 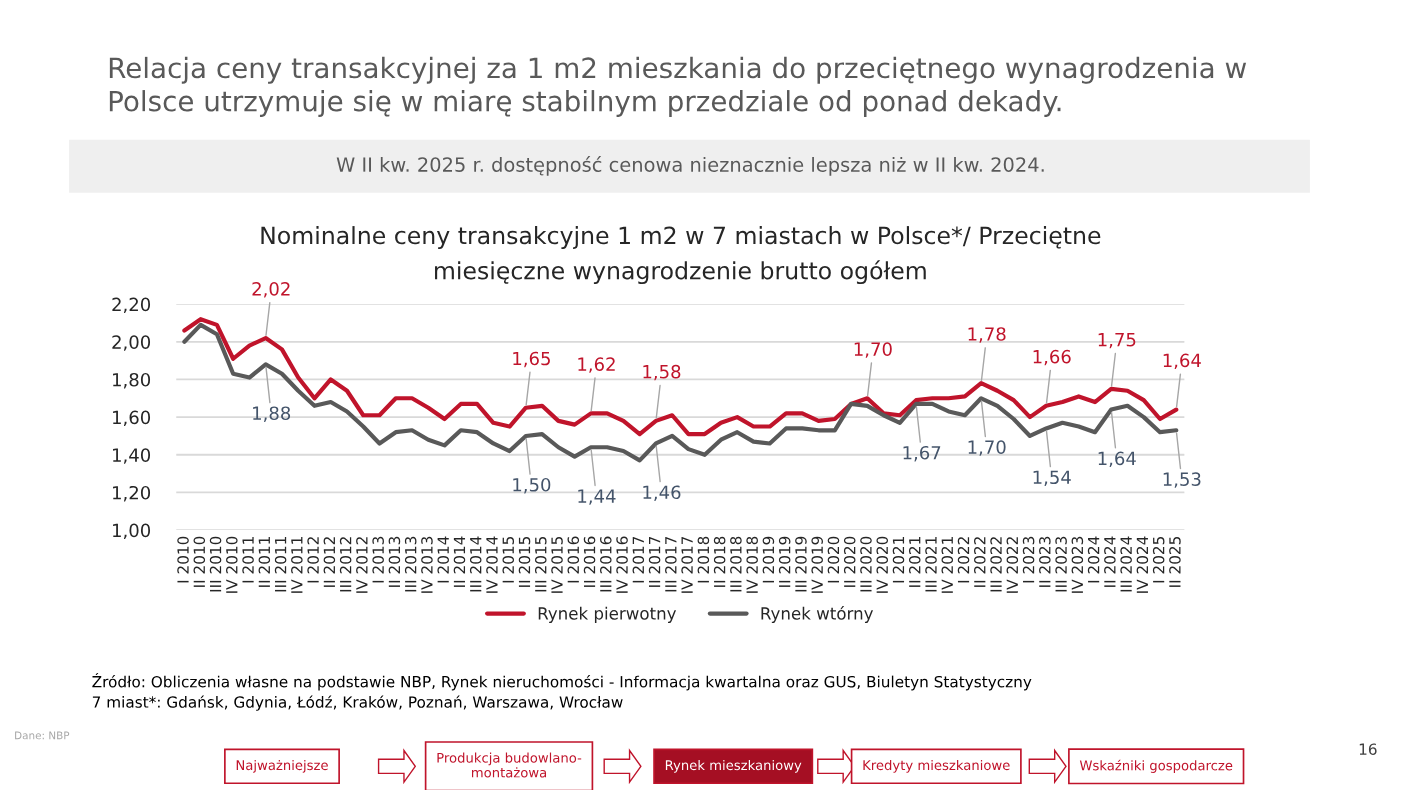 What do you see at coordinates (1158, 559) in the screenshot?
I see `x-tick-label: I 2025` at bounding box center [1158, 559].